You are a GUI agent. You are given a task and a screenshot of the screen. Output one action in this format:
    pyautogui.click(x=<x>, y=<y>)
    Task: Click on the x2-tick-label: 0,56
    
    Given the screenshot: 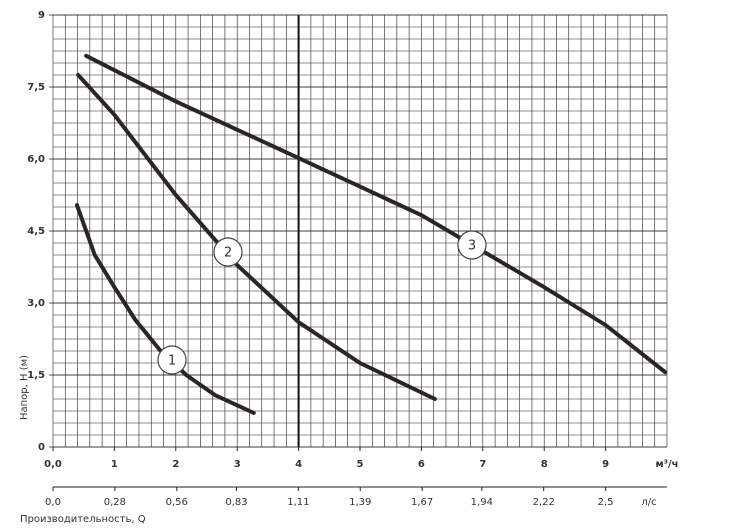 What is the action you would take?
    pyautogui.click(x=177, y=502)
    